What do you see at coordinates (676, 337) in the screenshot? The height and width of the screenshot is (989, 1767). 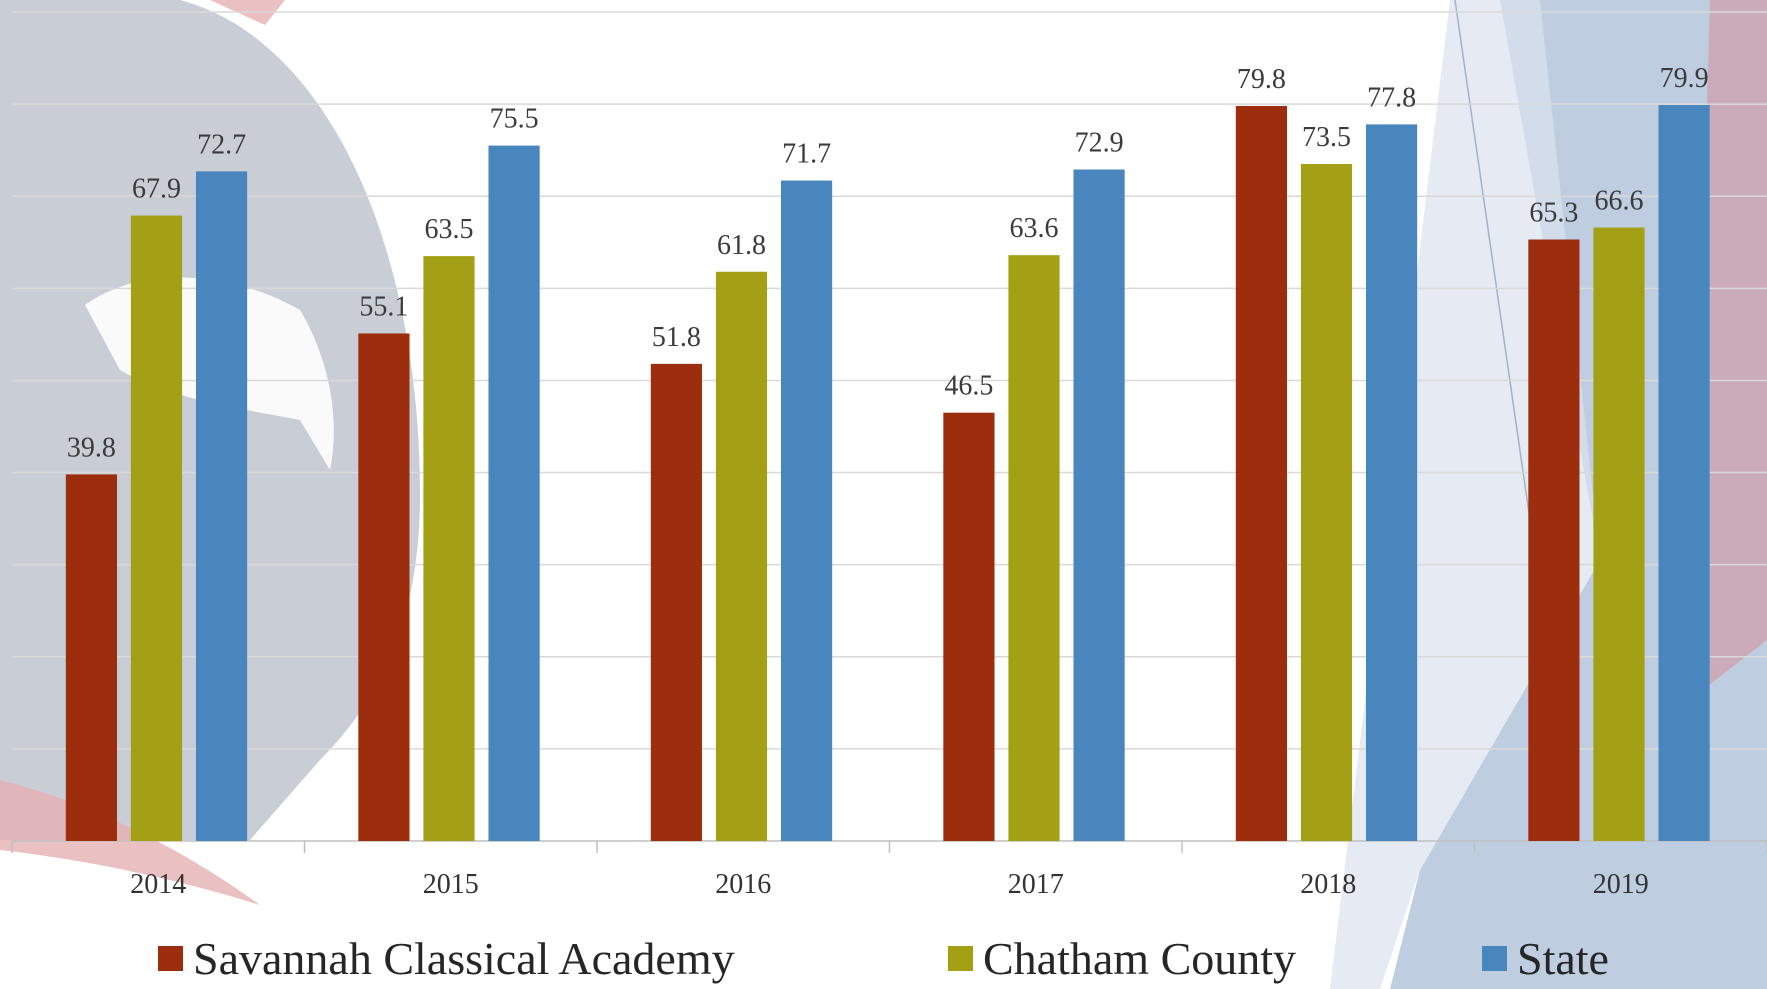 I see `data-label: 51.8` at bounding box center [676, 337].